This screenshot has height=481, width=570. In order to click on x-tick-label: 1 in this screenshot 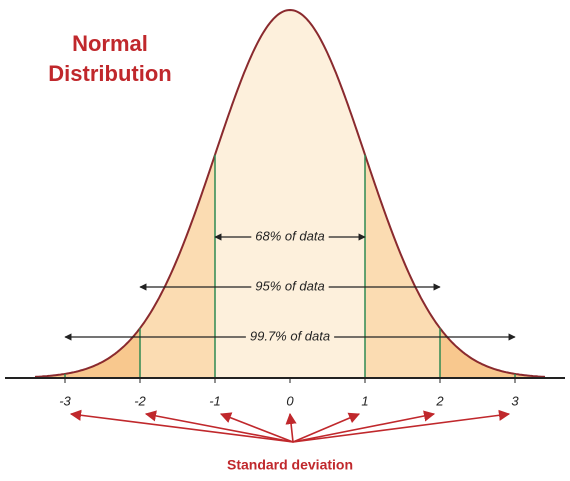, I will do `click(364, 400)`.